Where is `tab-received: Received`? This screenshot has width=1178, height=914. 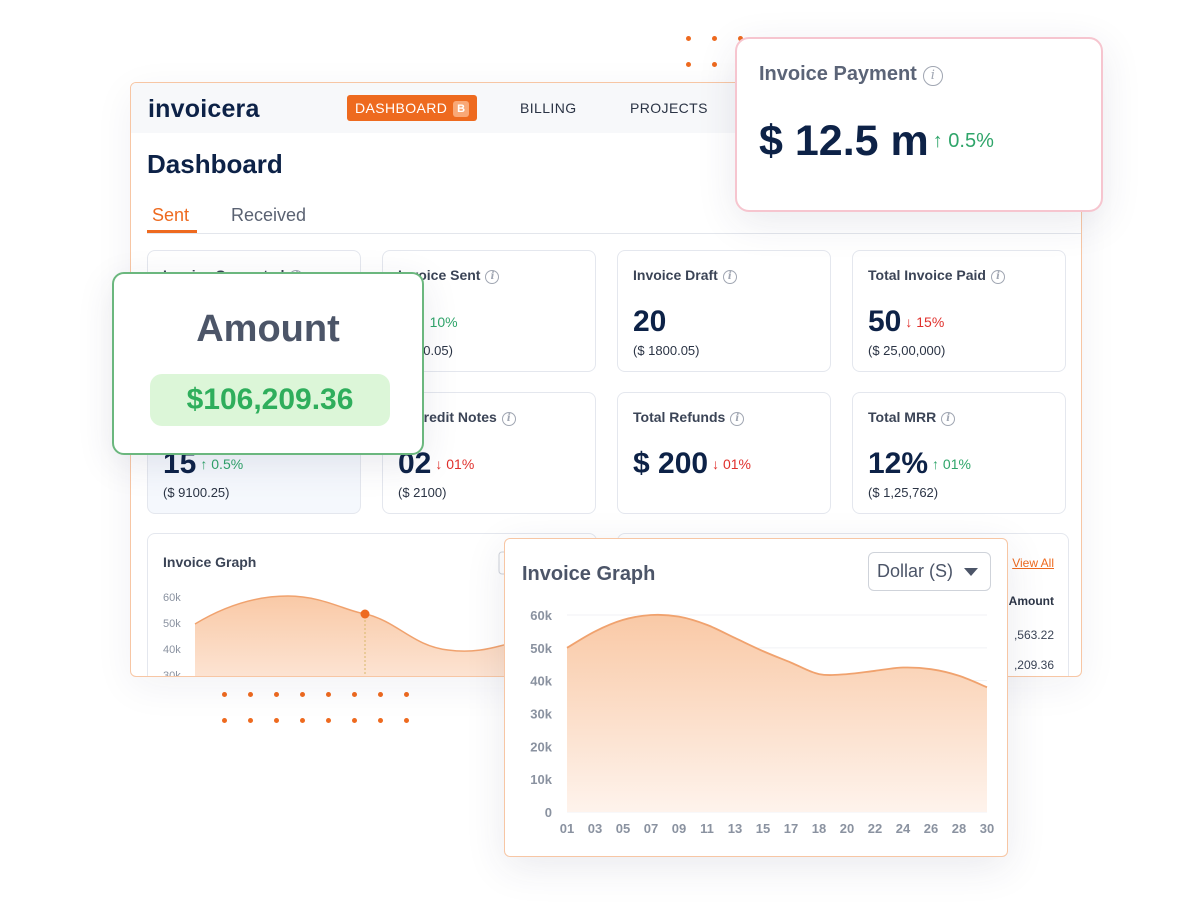 tab-received: Received is located at coordinates (269, 215).